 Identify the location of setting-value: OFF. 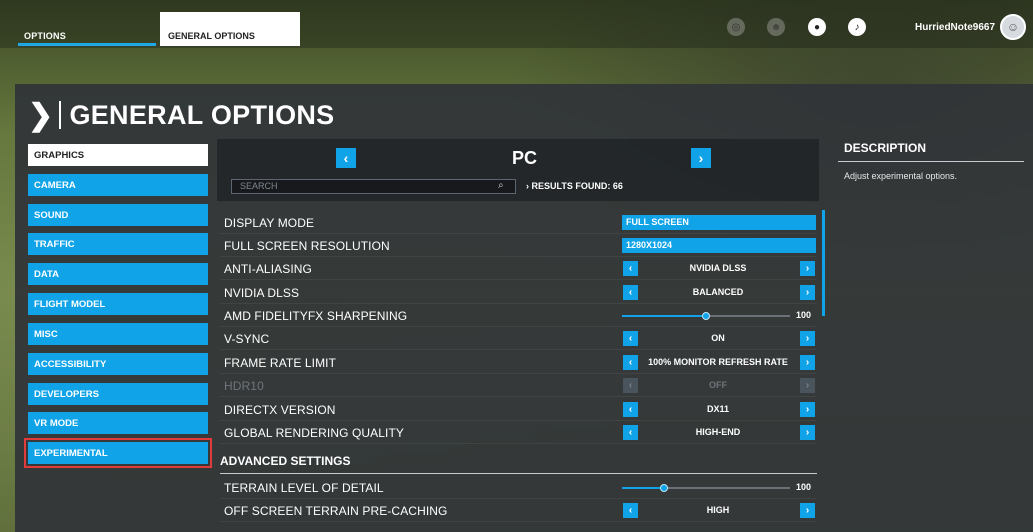
(718, 385).